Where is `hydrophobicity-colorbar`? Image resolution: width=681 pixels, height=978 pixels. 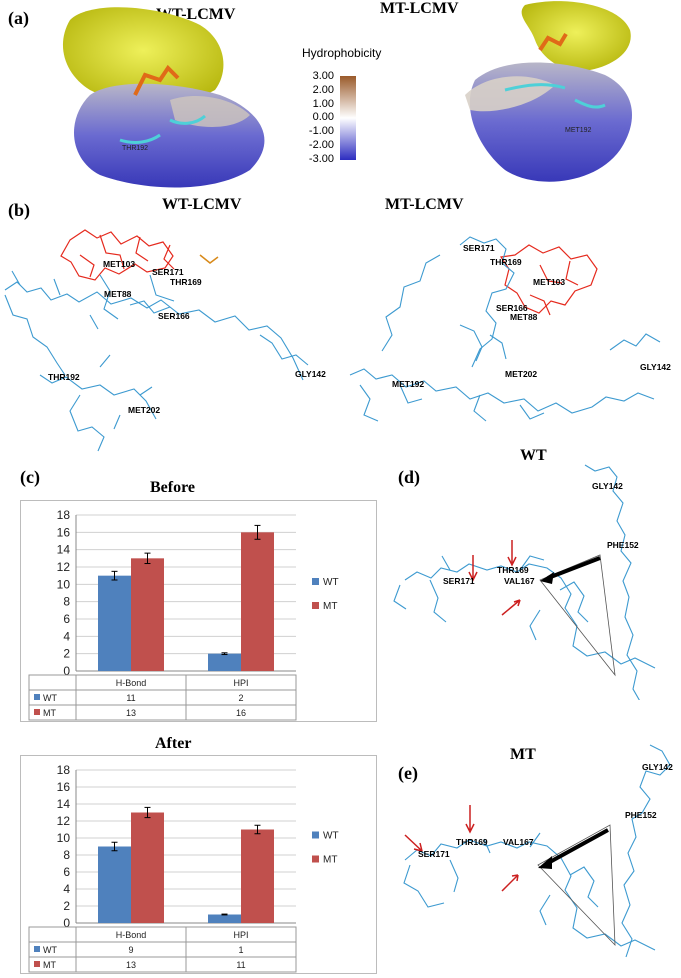 hydrophobicity-colorbar is located at coordinates (348, 118).